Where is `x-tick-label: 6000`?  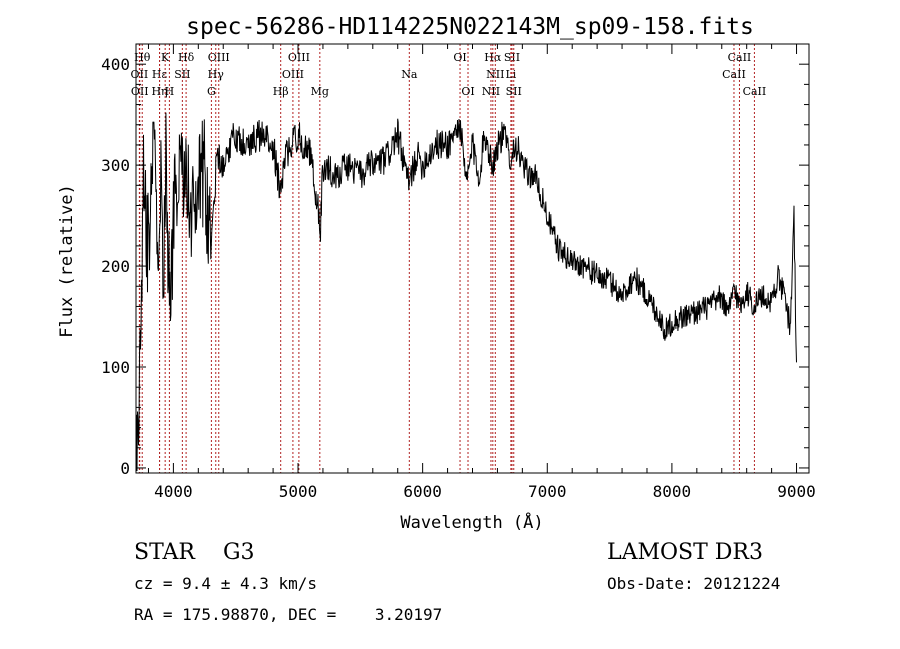 x-tick-label: 6000 is located at coordinates (422, 491).